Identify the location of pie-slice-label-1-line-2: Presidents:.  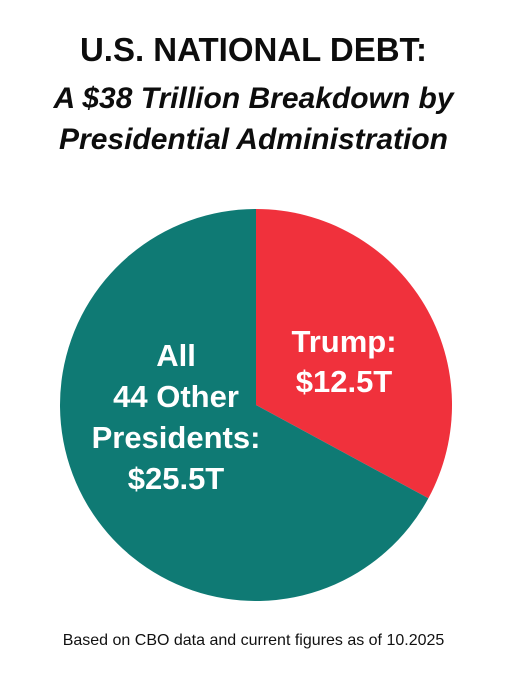
(176, 437).